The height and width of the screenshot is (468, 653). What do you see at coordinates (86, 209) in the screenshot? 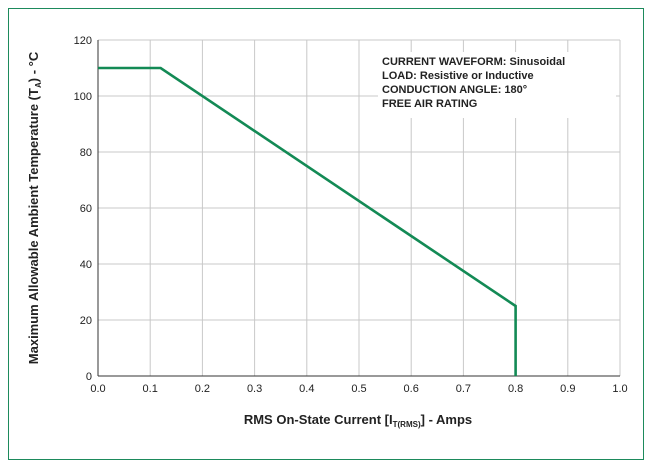
I see `y-tick-label: 60` at bounding box center [86, 209].